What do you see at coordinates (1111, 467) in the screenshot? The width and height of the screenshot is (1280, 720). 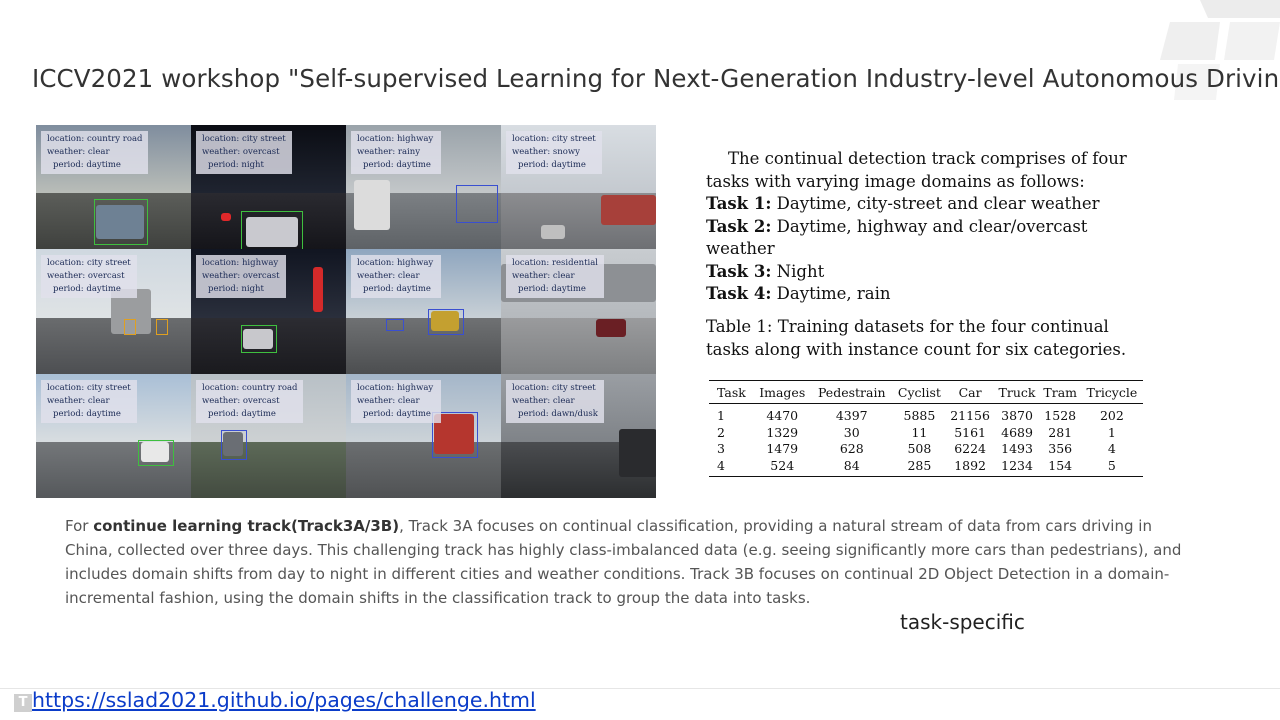 I see `table-cell: 5` at bounding box center [1111, 467].